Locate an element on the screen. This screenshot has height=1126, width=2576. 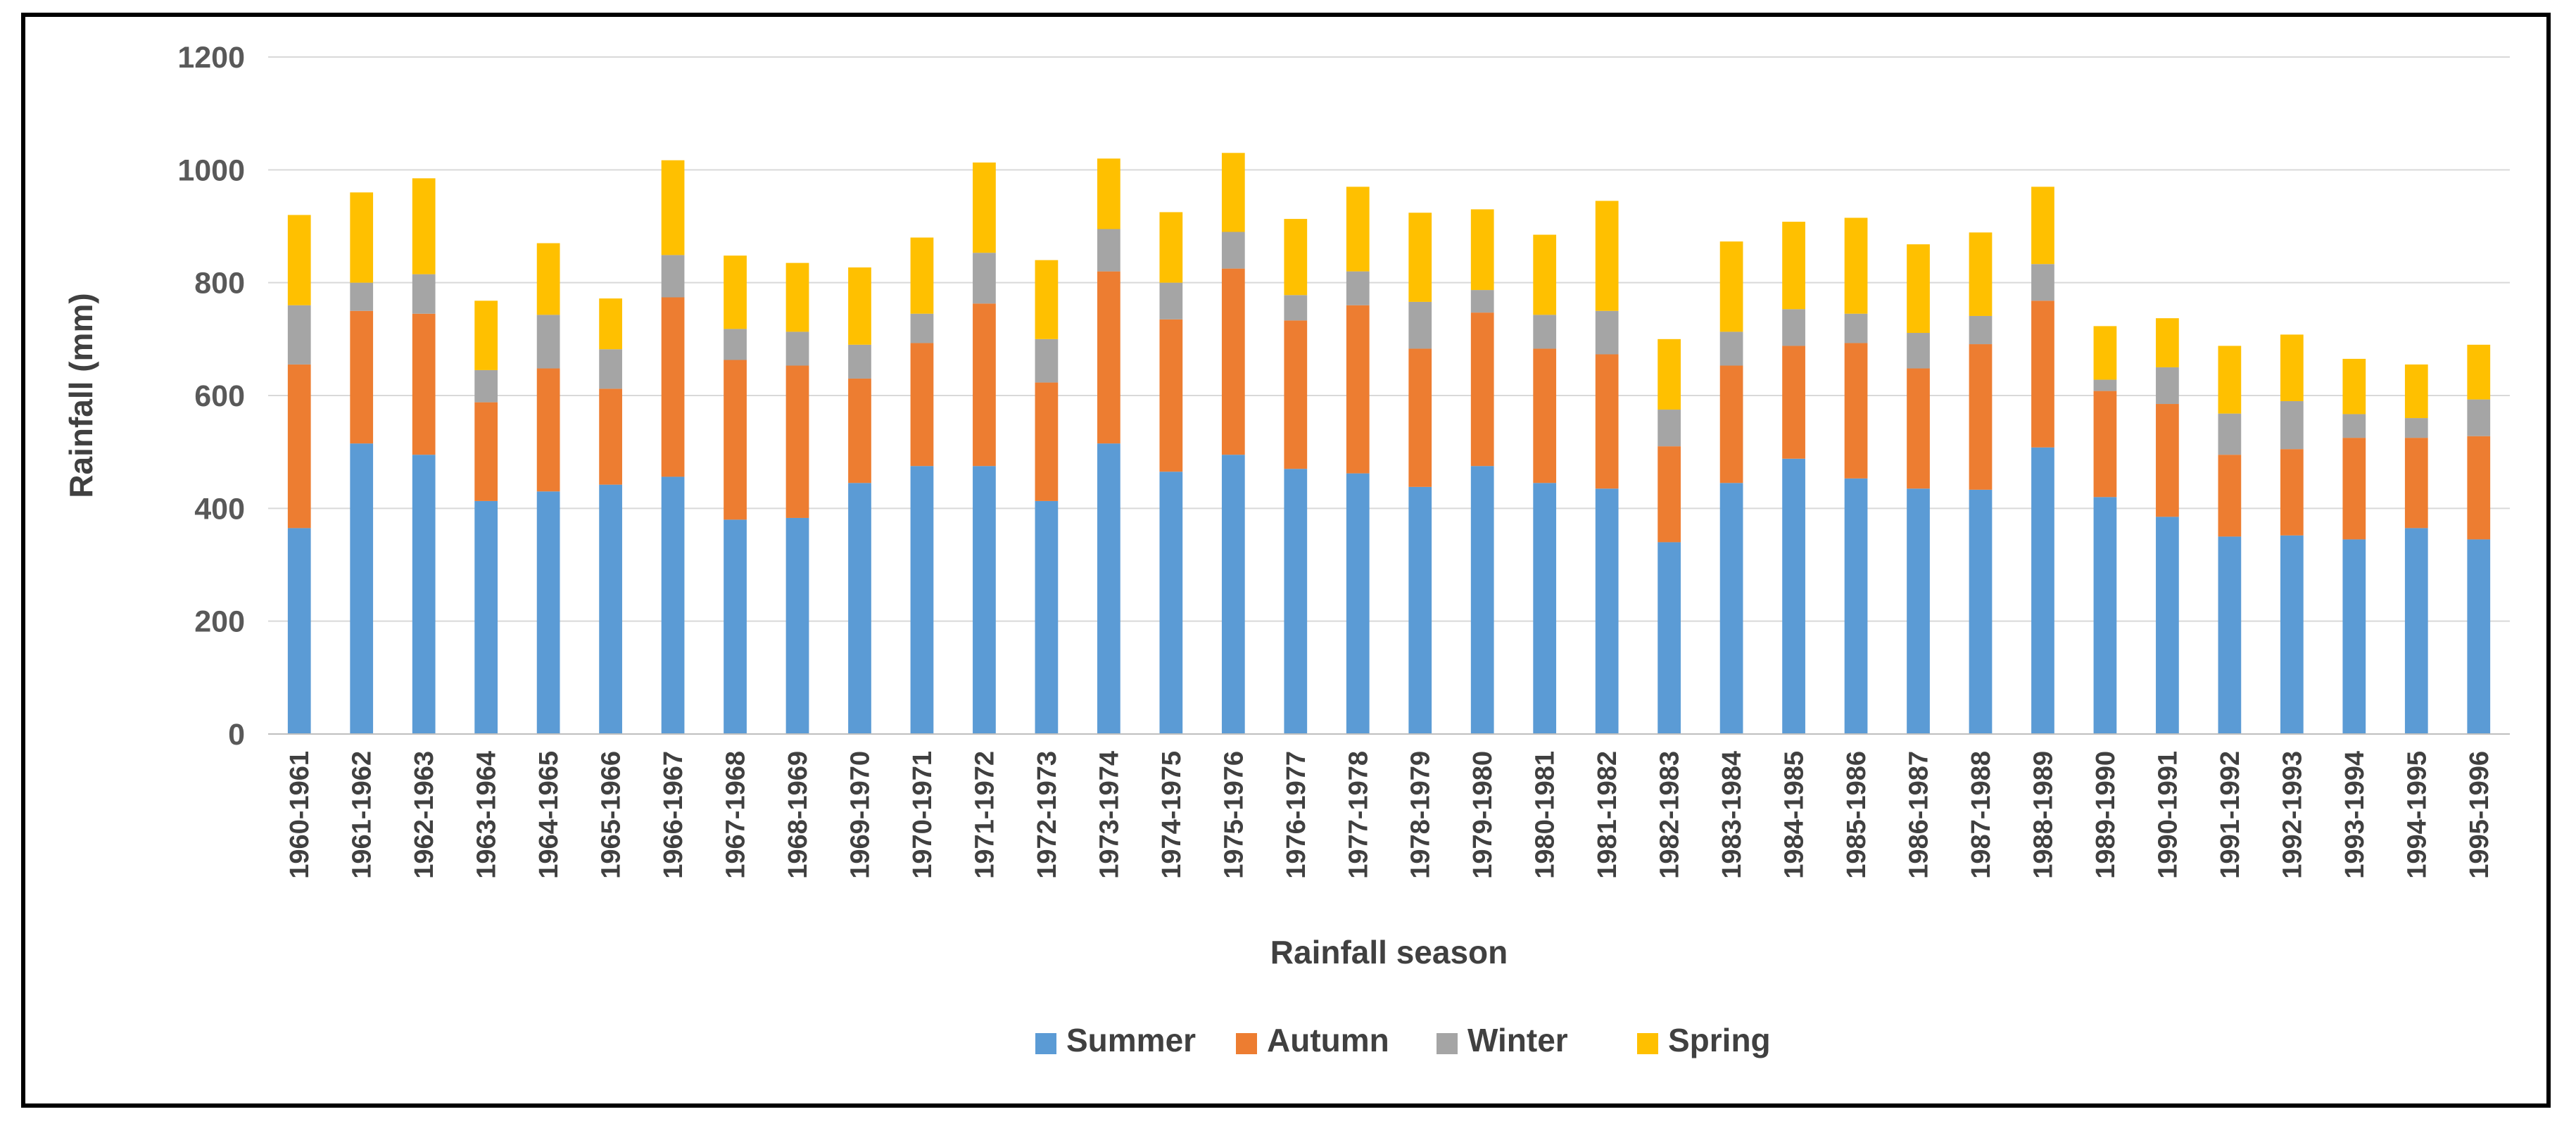
bar-spring-1991-1992 is located at coordinates (2230, 380).